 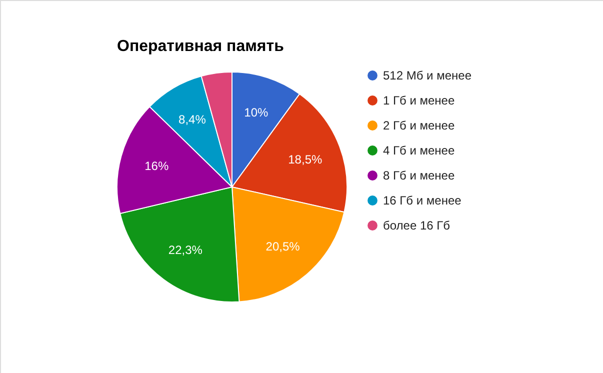 What do you see at coordinates (419, 175) in the screenshot?
I see `legend-label: 8 Гб и менее` at bounding box center [419, 175].